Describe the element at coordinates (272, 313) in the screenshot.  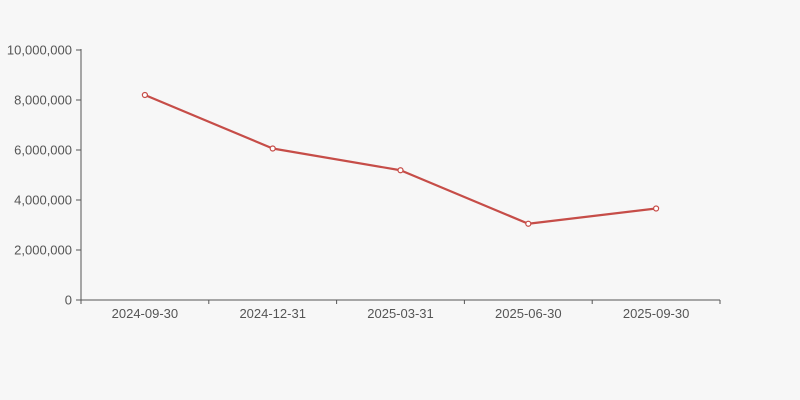
I see `x-axis-category-label: 2024-12-31` at that location.